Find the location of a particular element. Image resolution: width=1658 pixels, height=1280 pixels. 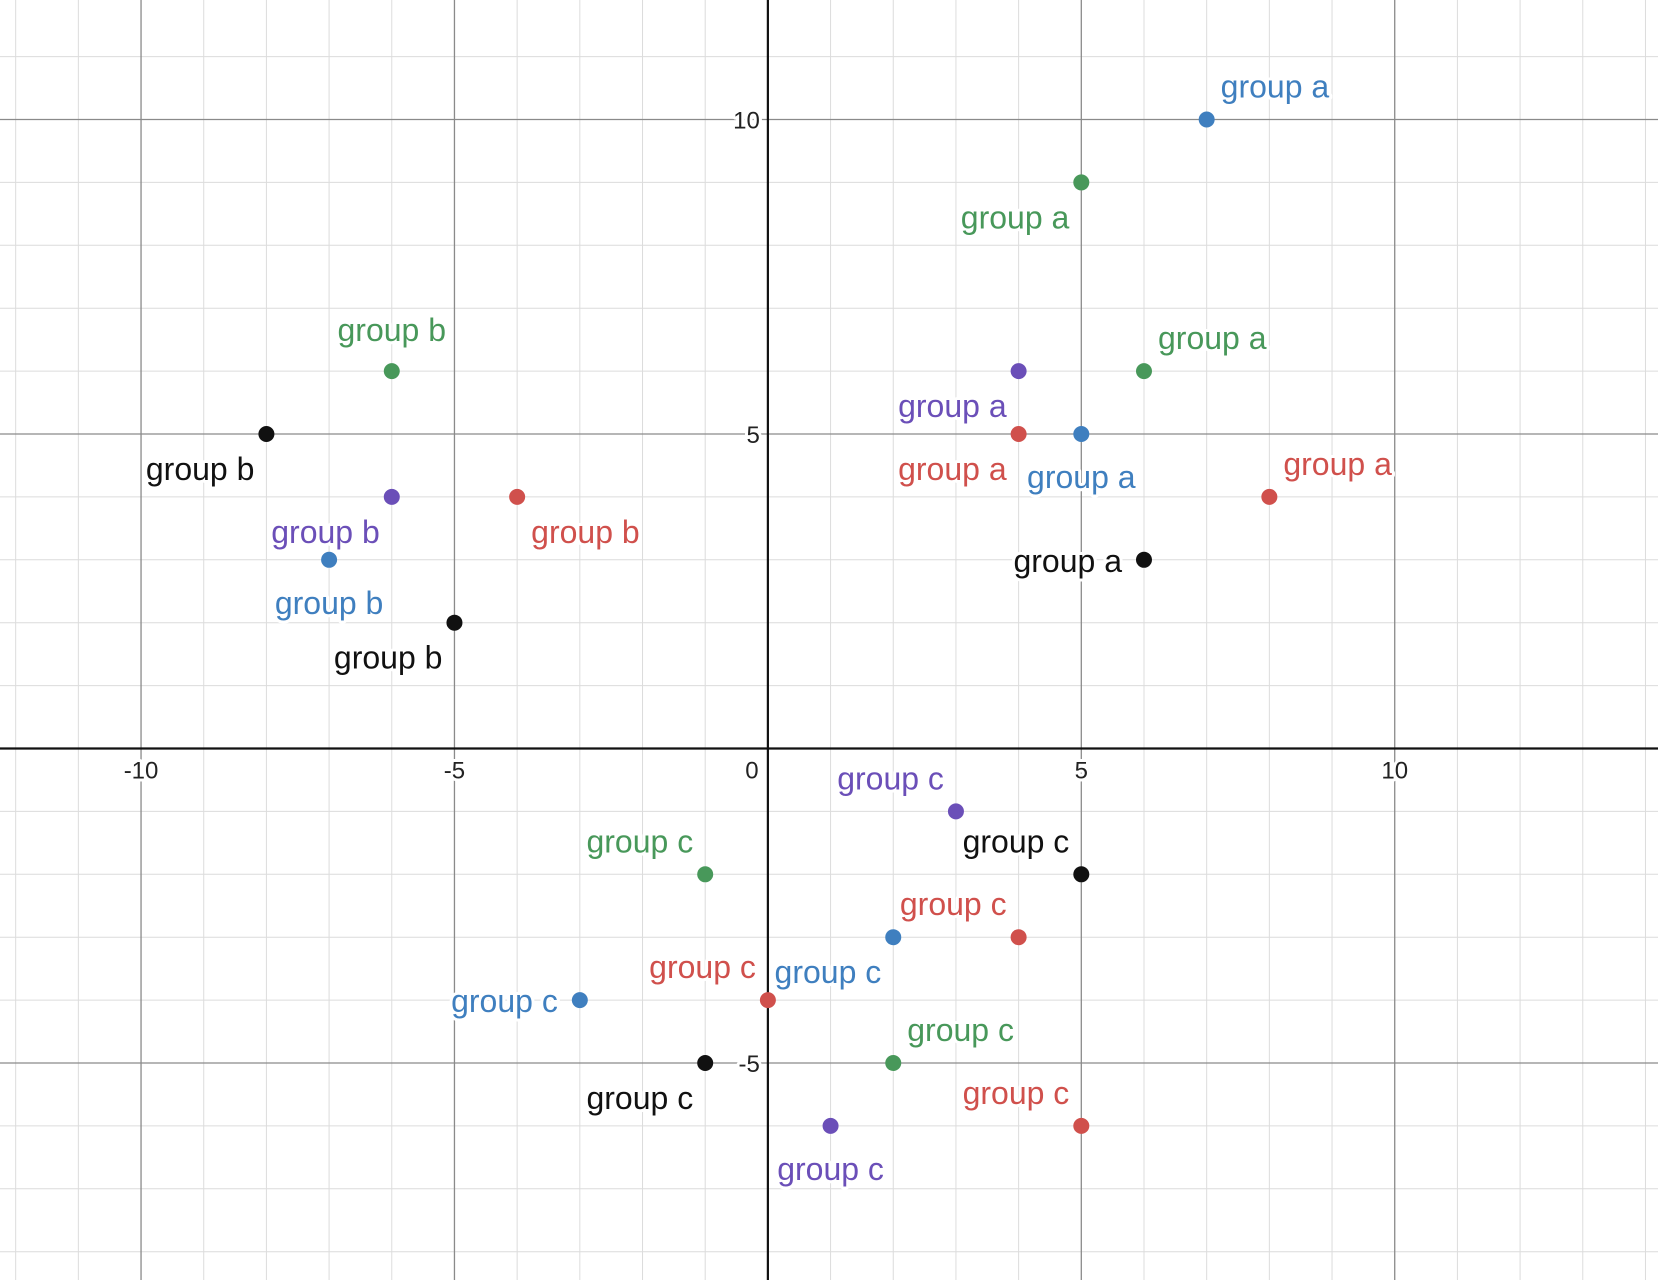

x-tick-label: 0 is located at coordinates (751, 771).